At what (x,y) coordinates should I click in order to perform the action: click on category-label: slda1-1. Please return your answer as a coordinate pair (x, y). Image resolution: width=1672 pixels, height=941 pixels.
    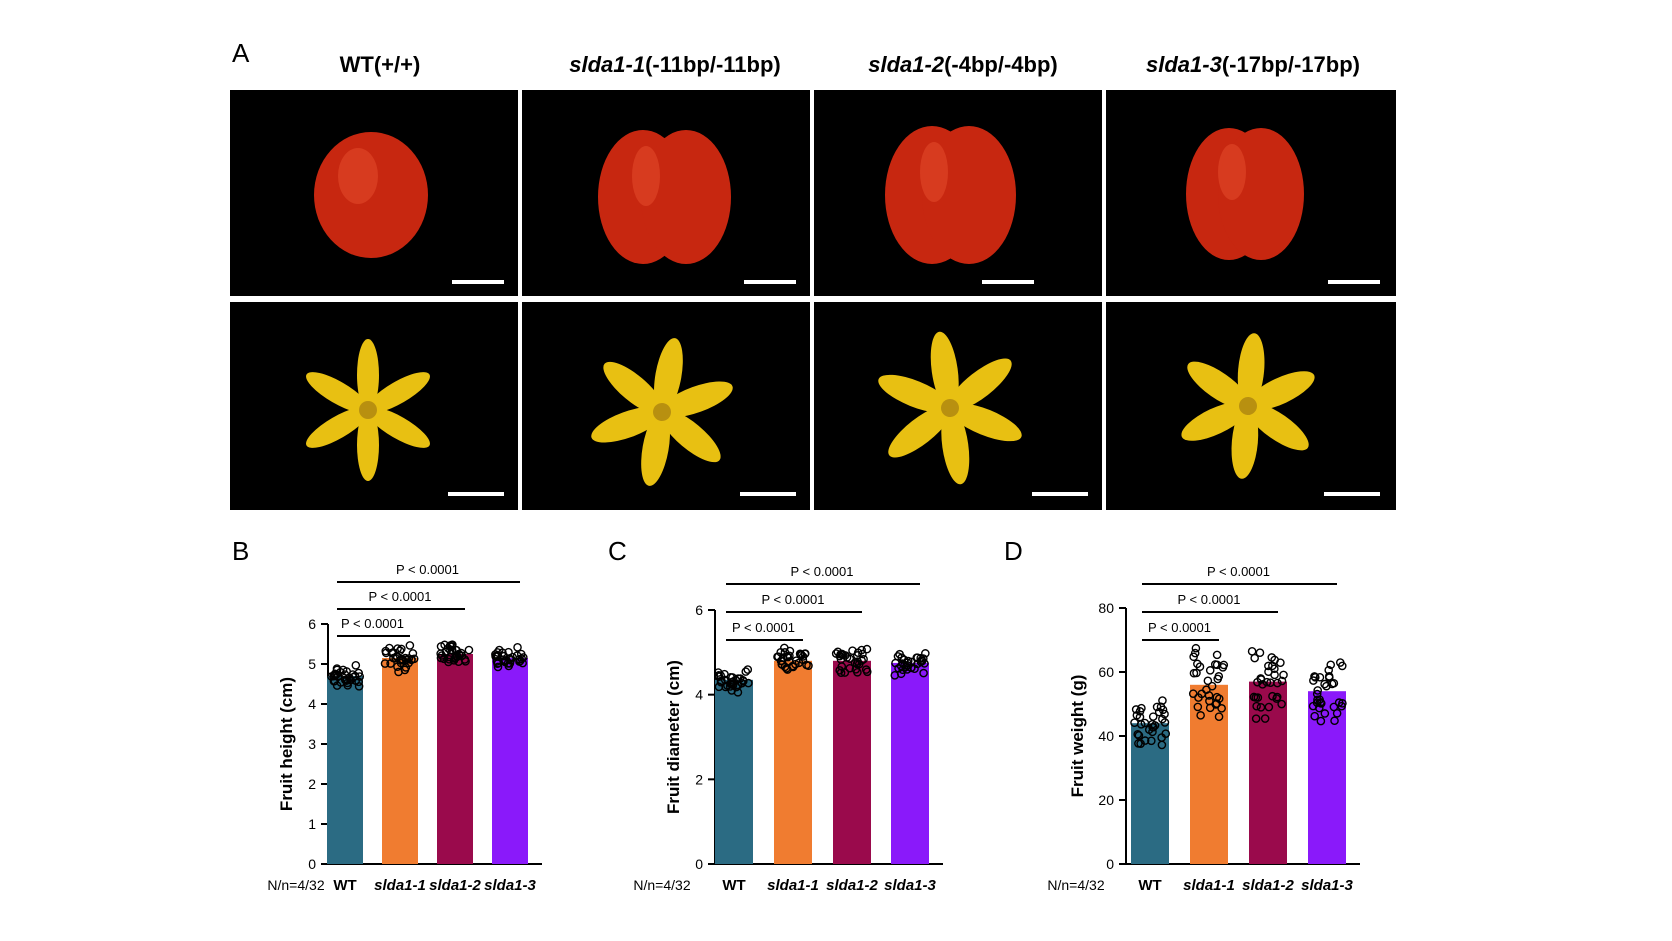
    Looking at the image, I should click on (400, 885).